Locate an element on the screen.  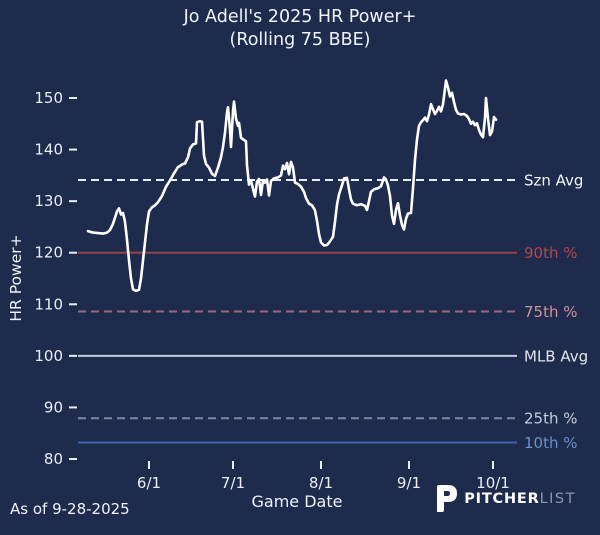
as-of-date: As of 9-28-2025 is located at coordinates (70, 509).